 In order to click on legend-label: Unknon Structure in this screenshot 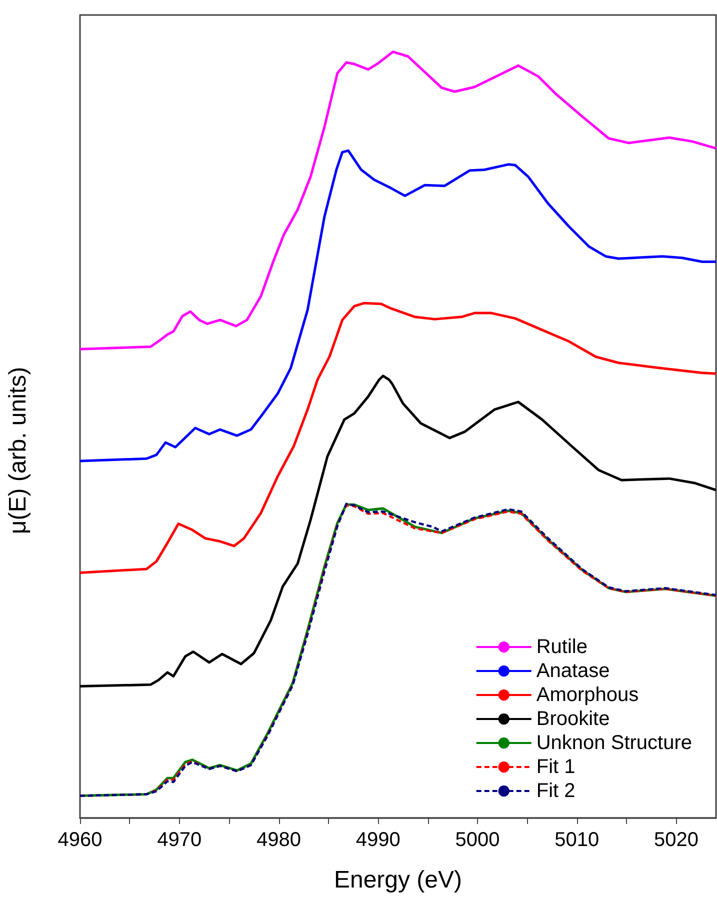, I will do `click(614, 743)`.